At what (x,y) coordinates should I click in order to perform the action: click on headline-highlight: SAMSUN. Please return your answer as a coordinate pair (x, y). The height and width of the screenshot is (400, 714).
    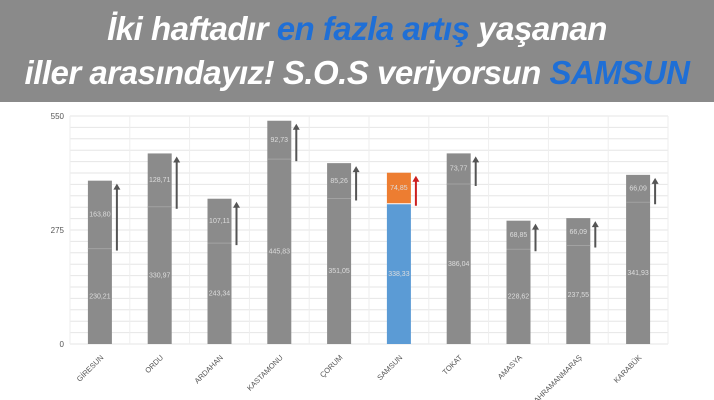
    Looking at the image, I should click on (619, 72).